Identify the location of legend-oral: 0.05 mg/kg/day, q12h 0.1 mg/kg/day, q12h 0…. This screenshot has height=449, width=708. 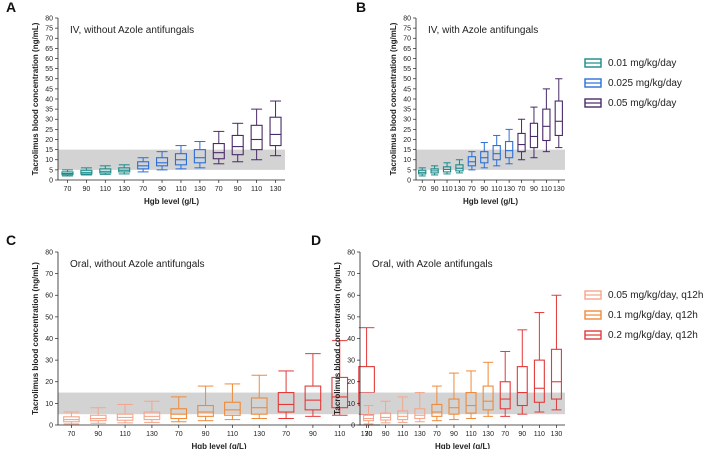
(643, 315).